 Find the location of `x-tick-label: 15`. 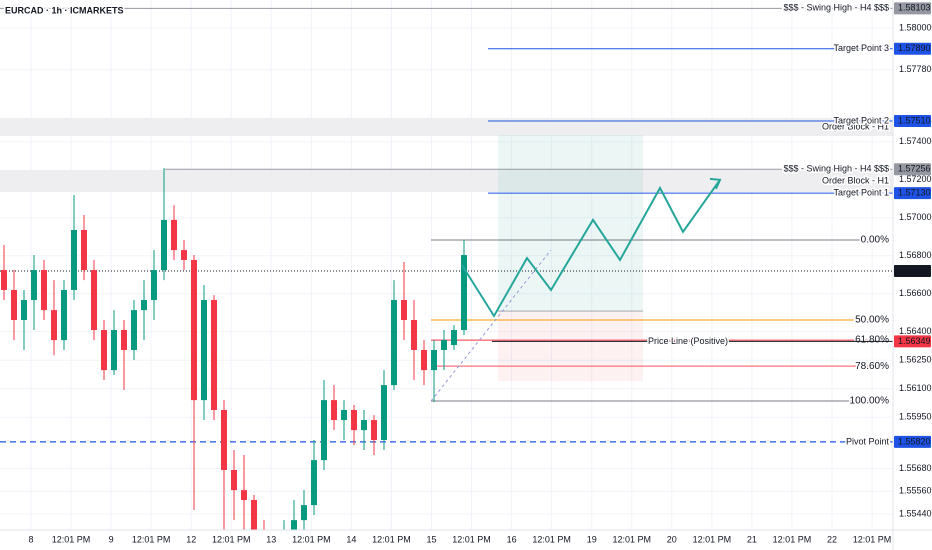

x-tick-label: 15 is located at coordinates (431, 539).